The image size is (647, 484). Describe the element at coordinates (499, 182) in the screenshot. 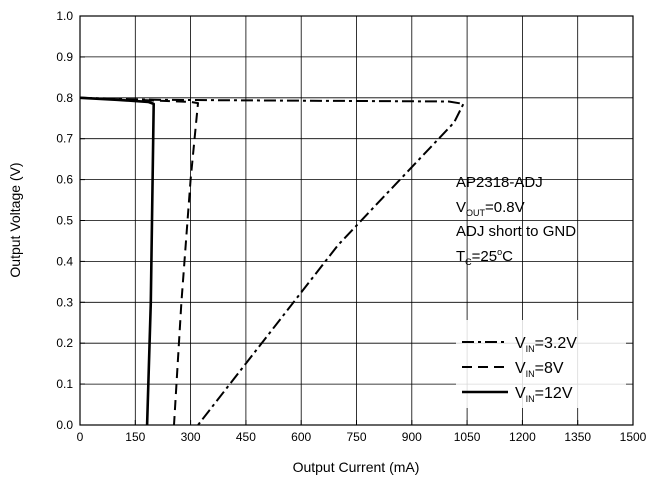

I see `annotation-model: AP2318-ADJ` at that location.